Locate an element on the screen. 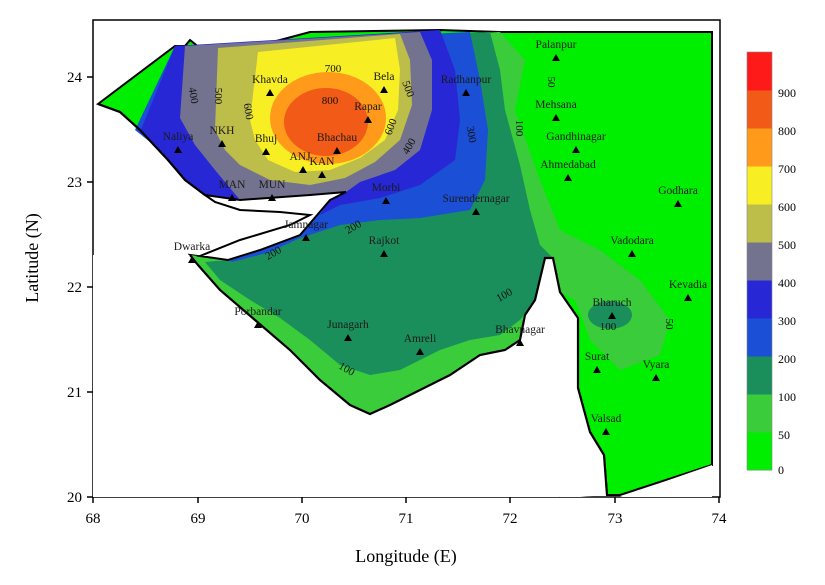  color-legend: 0 50 100 200 300 400 500 600 700 800 900 is located at coordinates (771, 264).